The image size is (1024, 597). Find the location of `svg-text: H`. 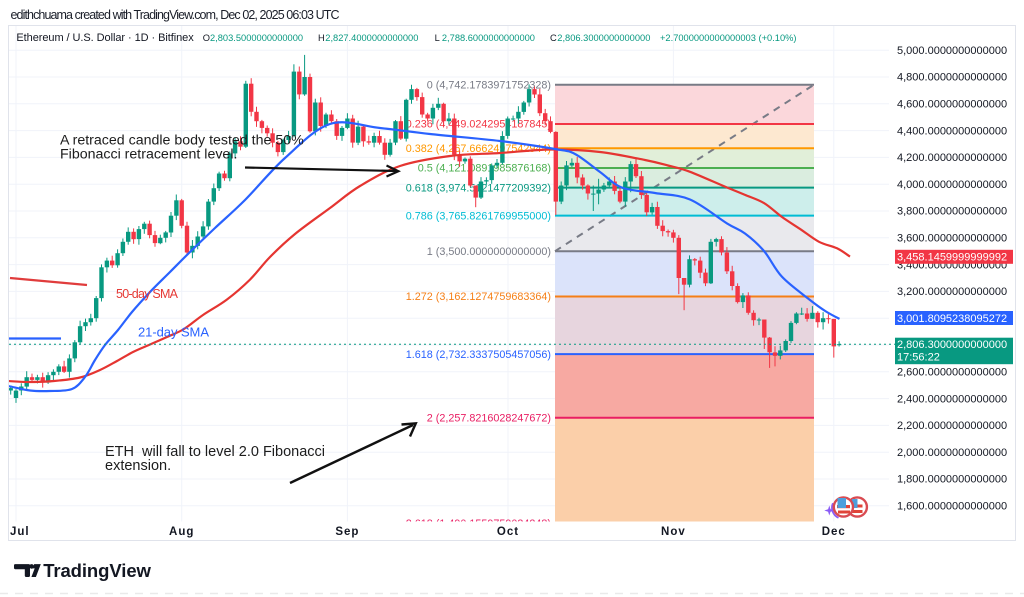

svg-text: H is located at coordinates (321, 38).